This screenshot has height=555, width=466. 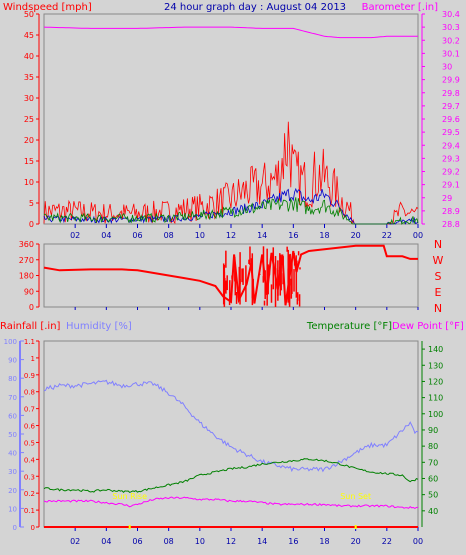 I want to click on barometer-tick-label: 28.8, so click(x=451, y=224).